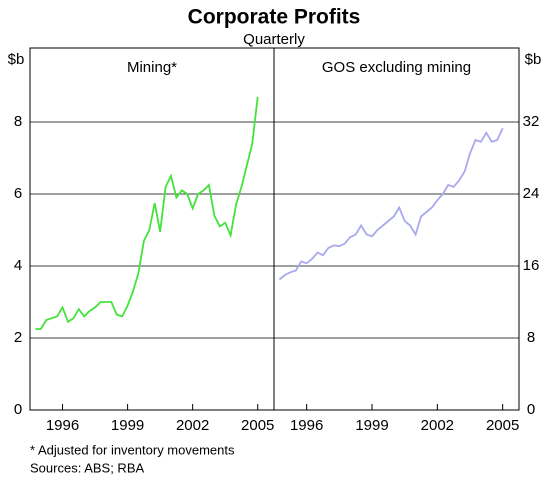  I want to click on y-axis-label: $b, so click(16, 59).